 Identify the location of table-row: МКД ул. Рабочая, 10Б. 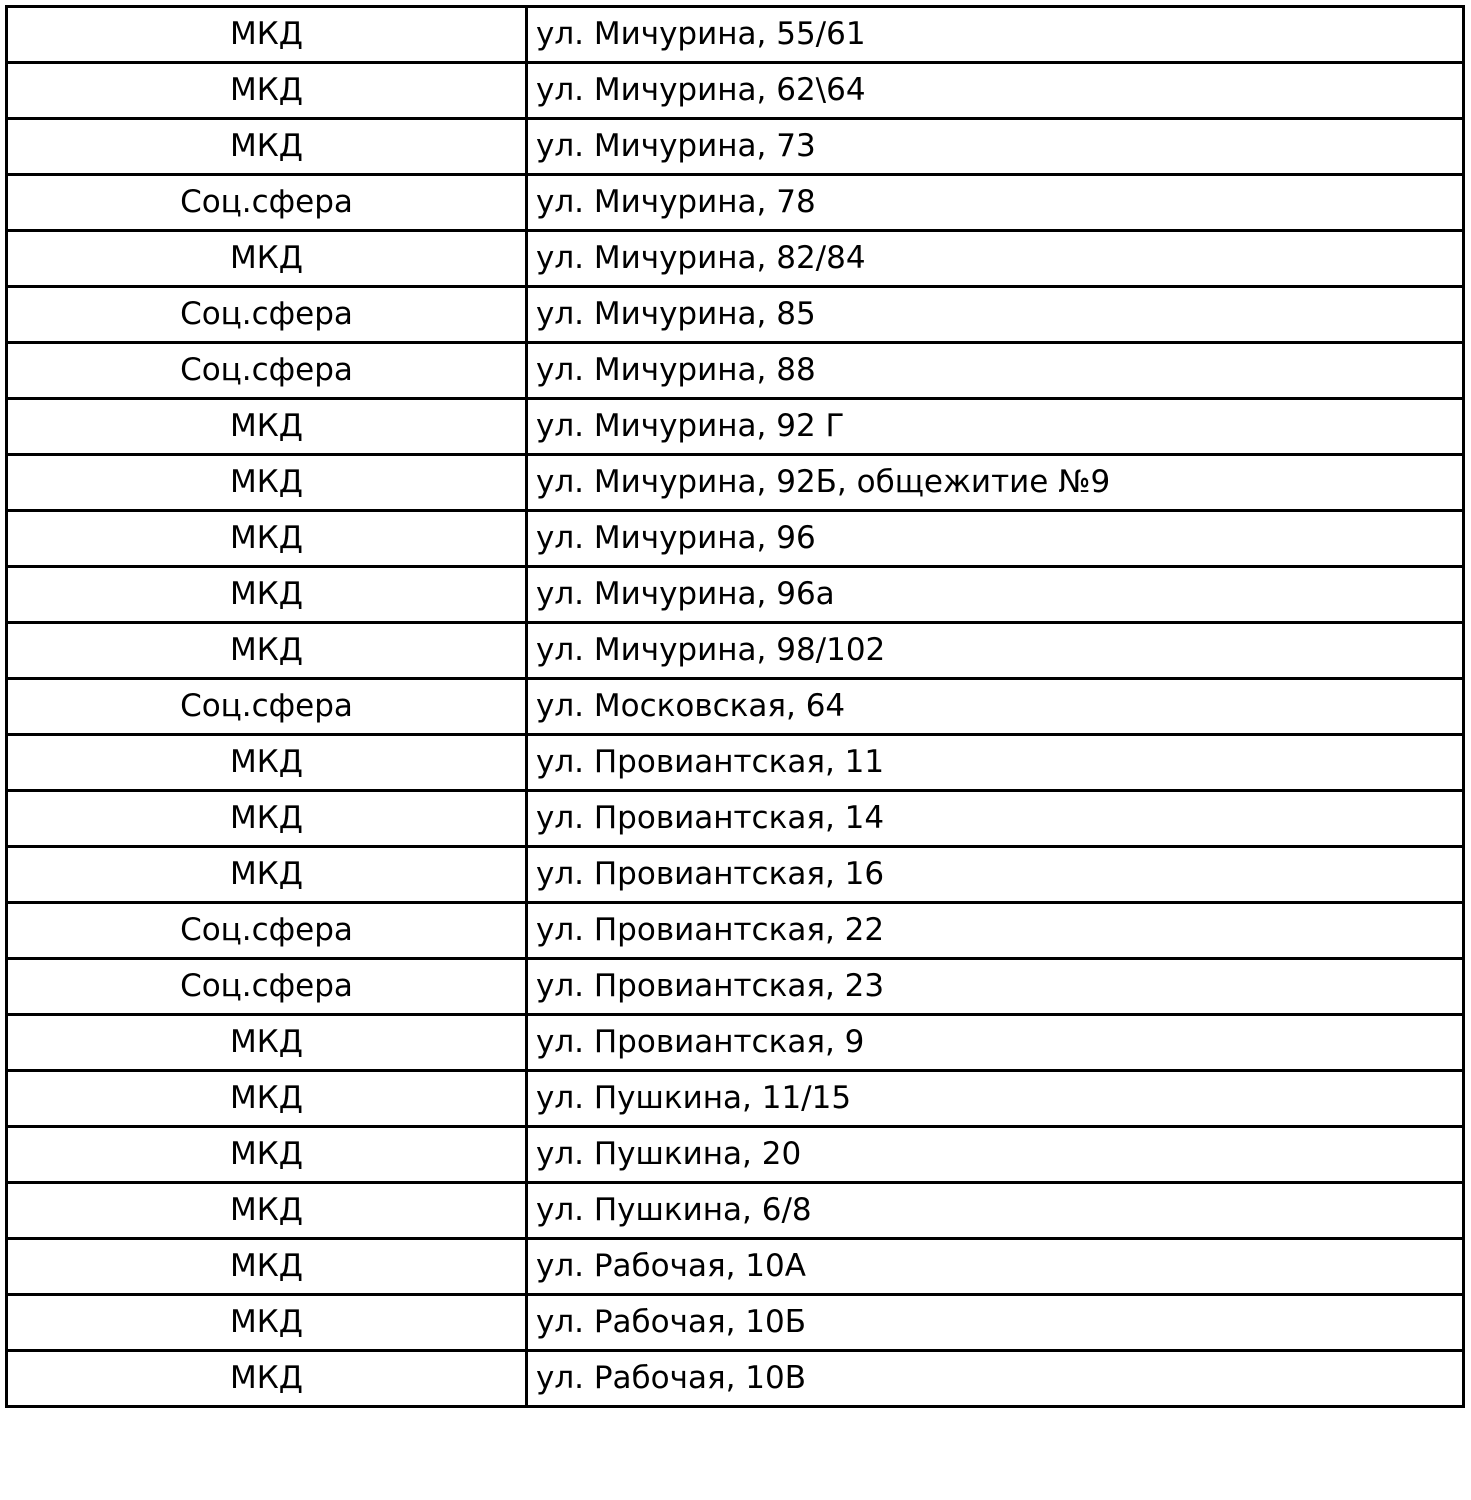
(735, 1322).